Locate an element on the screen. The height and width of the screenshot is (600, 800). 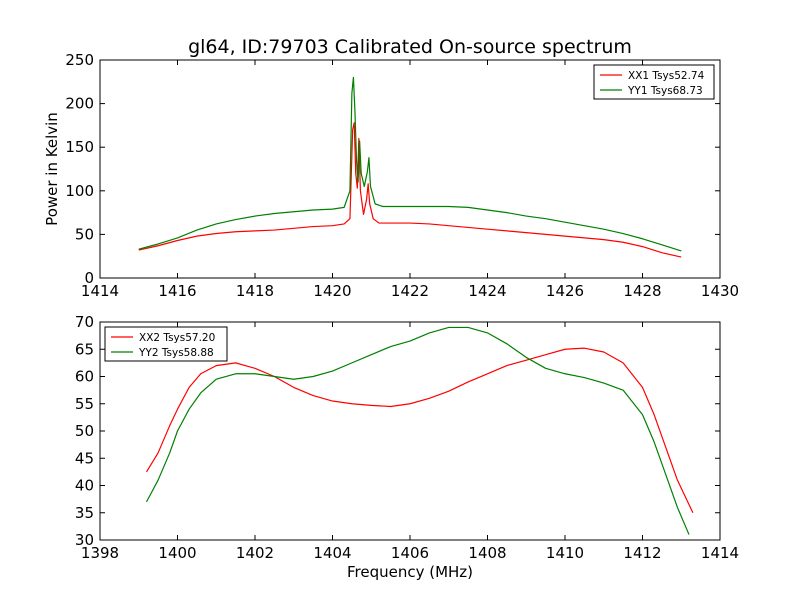
upper-x-tick-label: 1420 is located at coordinates (332, 291).